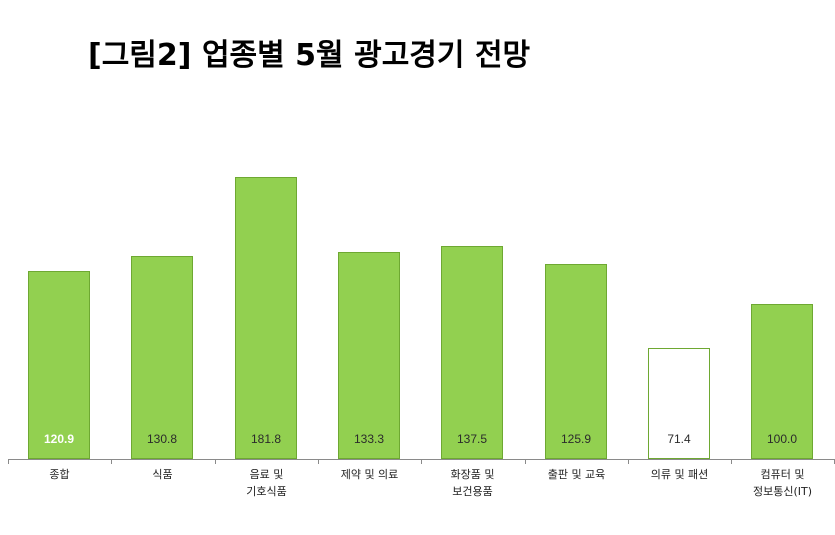 The width and height of the screenshot is (835, 535). Describe the element at coordinates (679, 439) in the screenshot. I see `bar-value-label: 71.4` at that location.